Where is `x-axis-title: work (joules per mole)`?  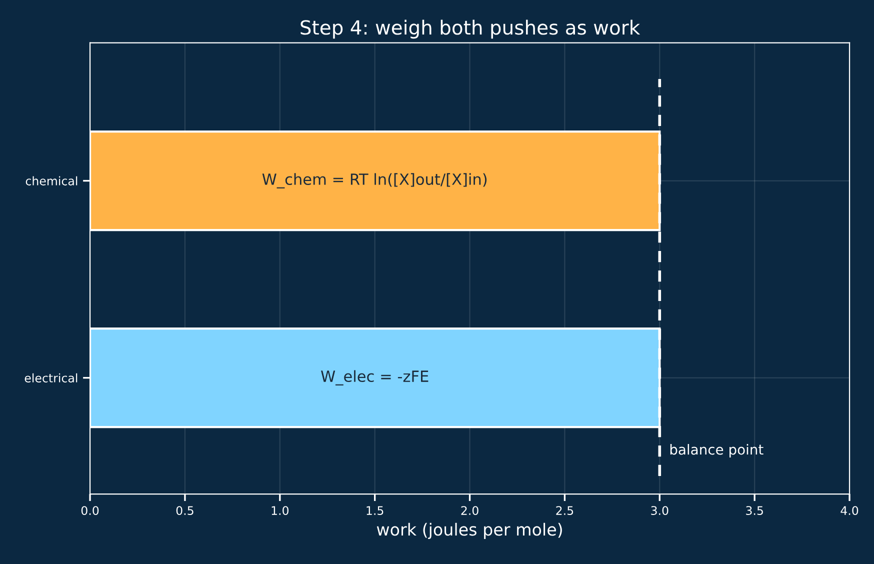 x-axis-title: work (joules per mole) is located at coordinates (469, 530).